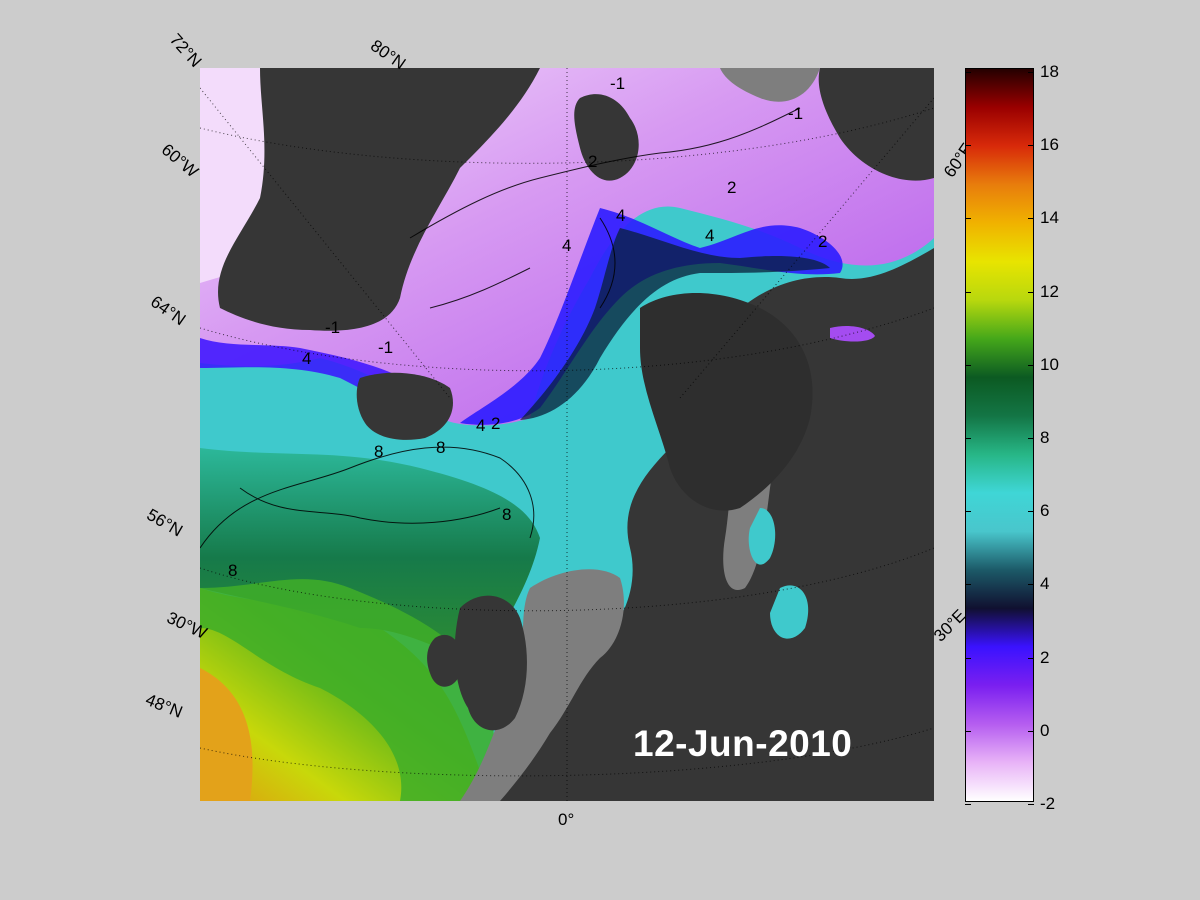  I want to click on greenland-land, so click(379, 199).